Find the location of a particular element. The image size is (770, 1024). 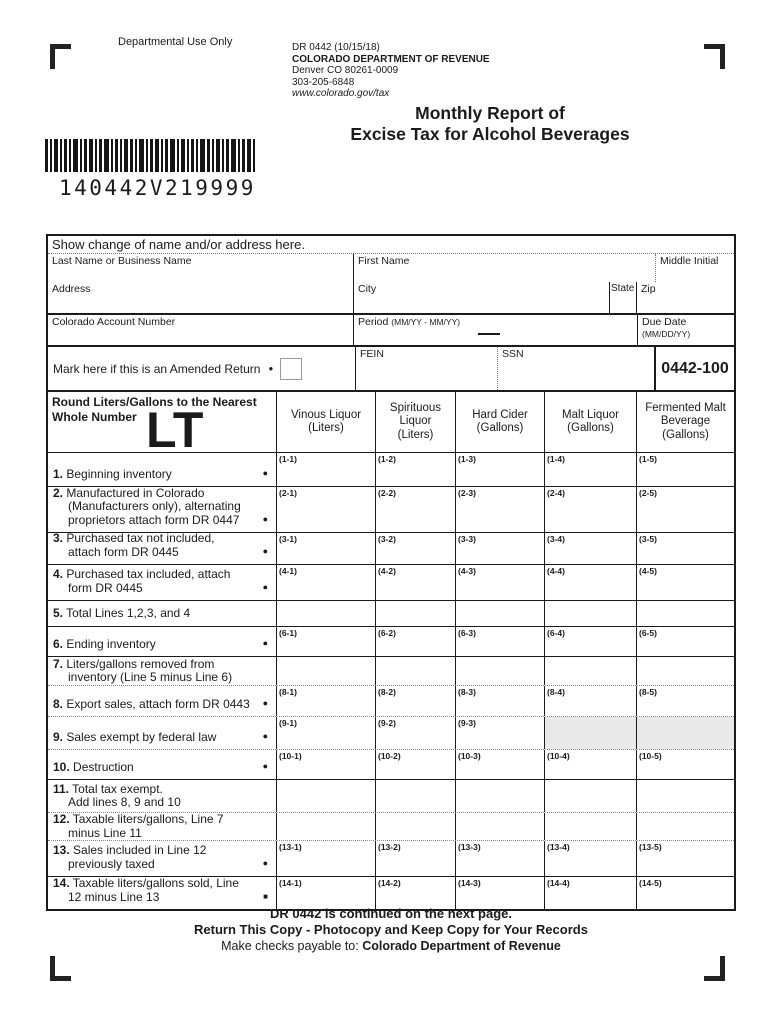

value-cell-6-3: (6-3) is located at coordinates (499, 641).